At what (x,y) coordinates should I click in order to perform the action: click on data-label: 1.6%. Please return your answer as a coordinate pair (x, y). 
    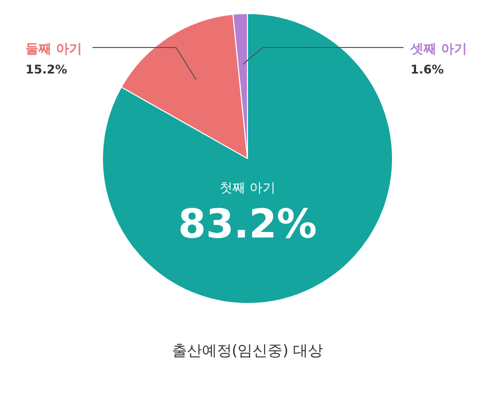
    Looking at the image, I should click on (427, 69).